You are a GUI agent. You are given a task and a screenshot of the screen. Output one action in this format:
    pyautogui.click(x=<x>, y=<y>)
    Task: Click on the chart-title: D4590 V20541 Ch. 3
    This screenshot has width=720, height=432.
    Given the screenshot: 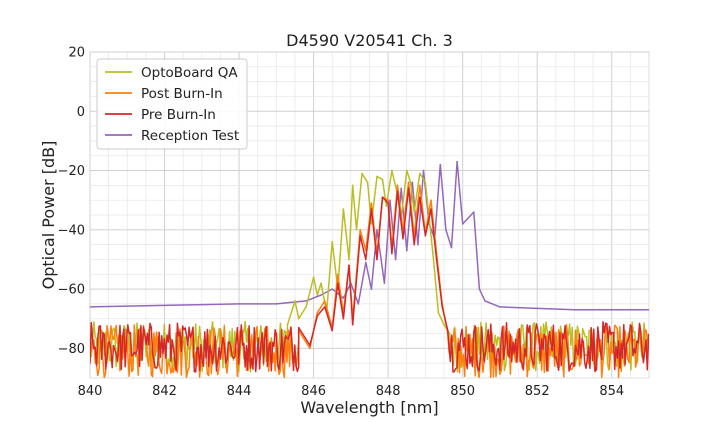 What is the action you would take?
    pyautogui.click(x=369, y=40)
    